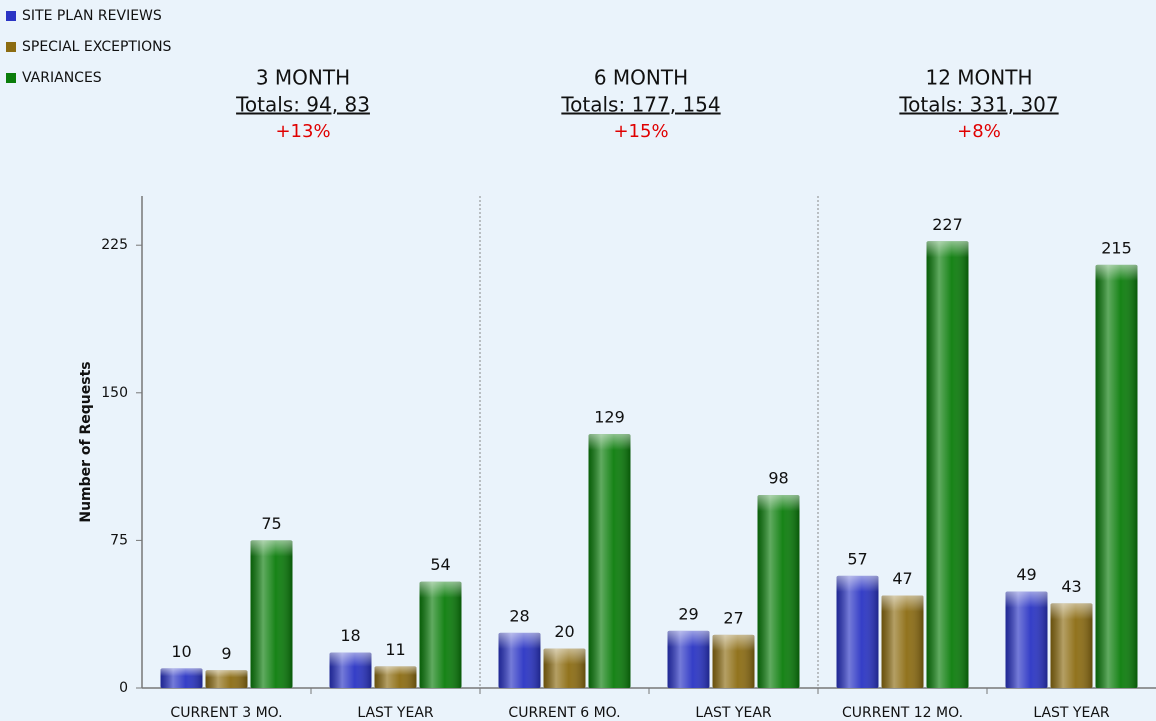  Describe the element at coordinates (97, 47) in the screenshot. I see `legend-label: SPECIAL EXCEPTIONS` at that location.